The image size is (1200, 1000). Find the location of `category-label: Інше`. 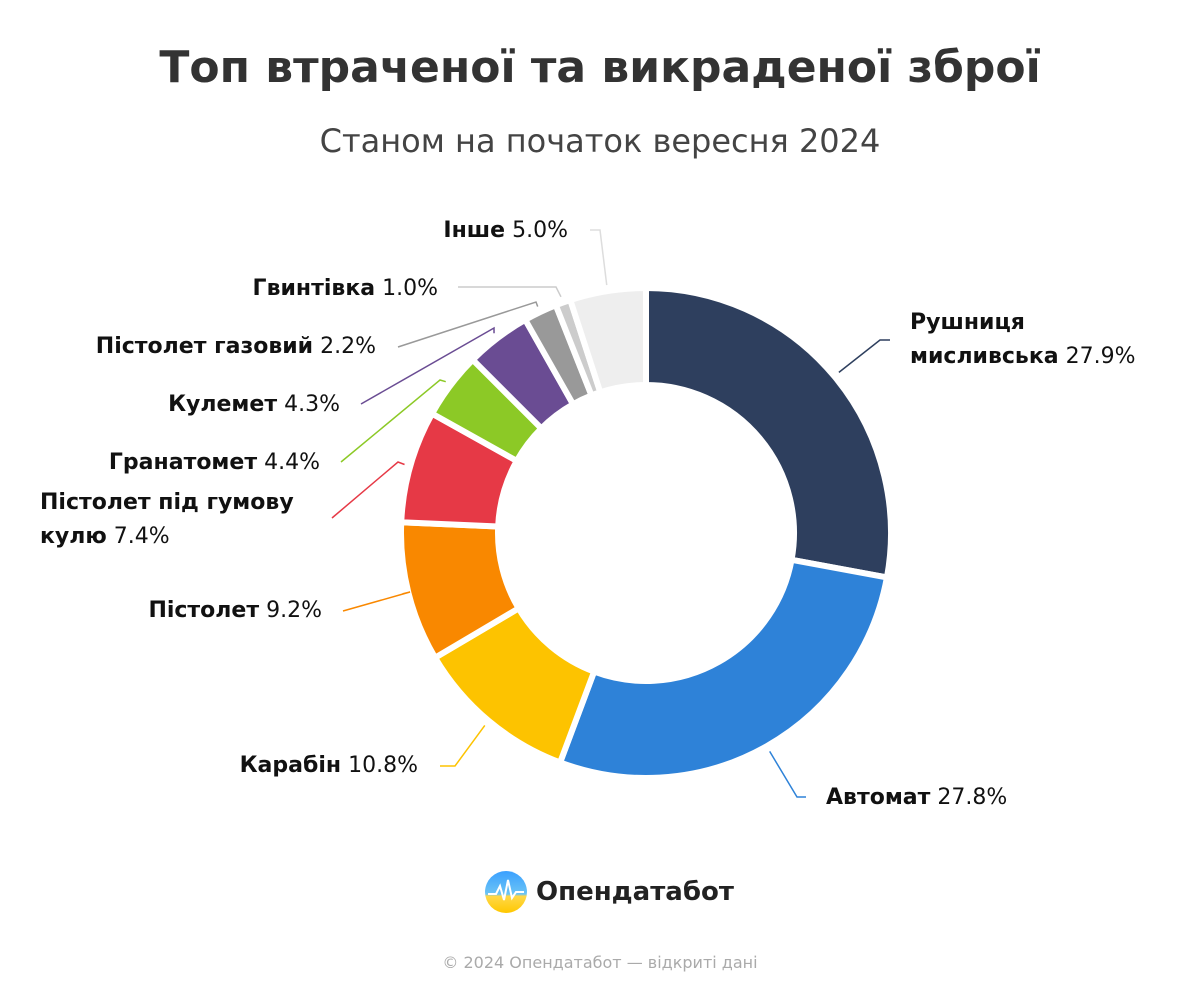

category-label: Інше is located at coordinates (474, 230).